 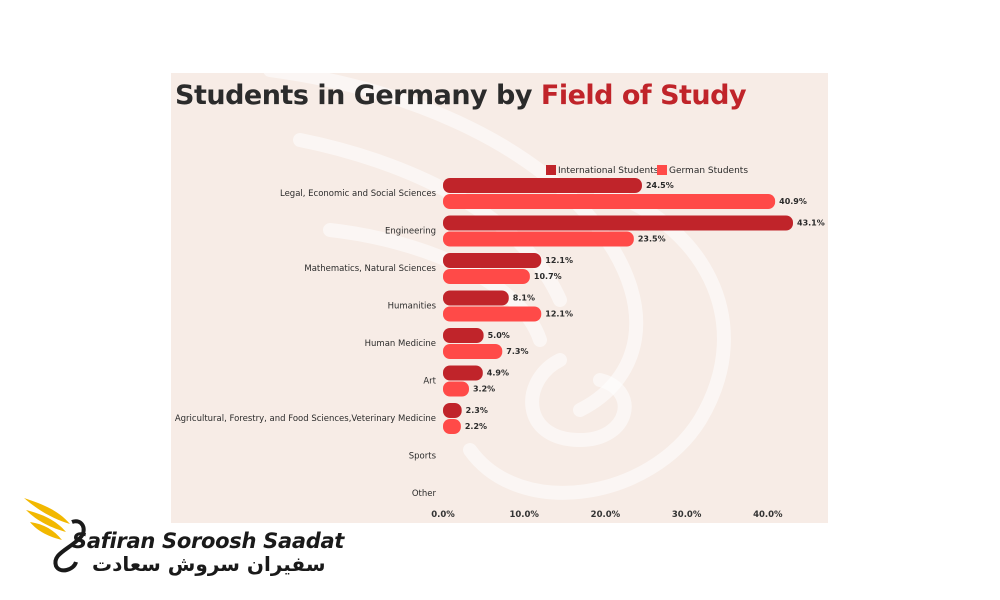 What do you see at coordinates (524, 515) in the screenshot?
I see `x-tick-label: 10.0%` at bounding box center [524, 515].